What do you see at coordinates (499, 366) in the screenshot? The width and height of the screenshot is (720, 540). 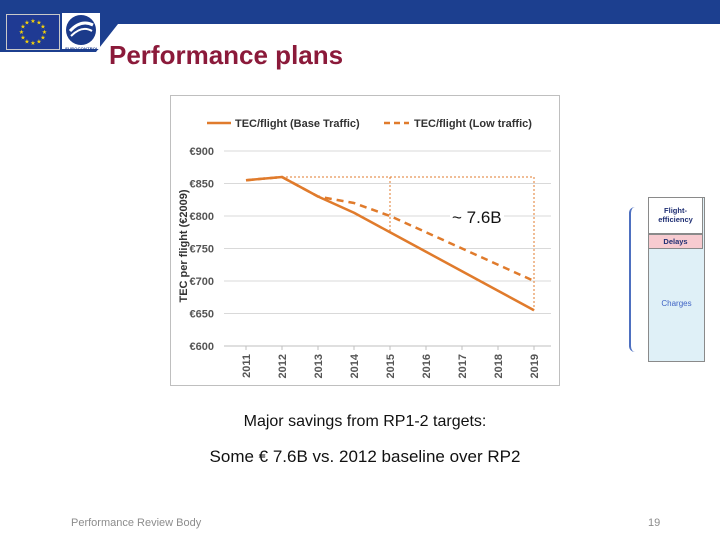 I see `x-tick-2018: 2018` at bounding box center [499, 366].